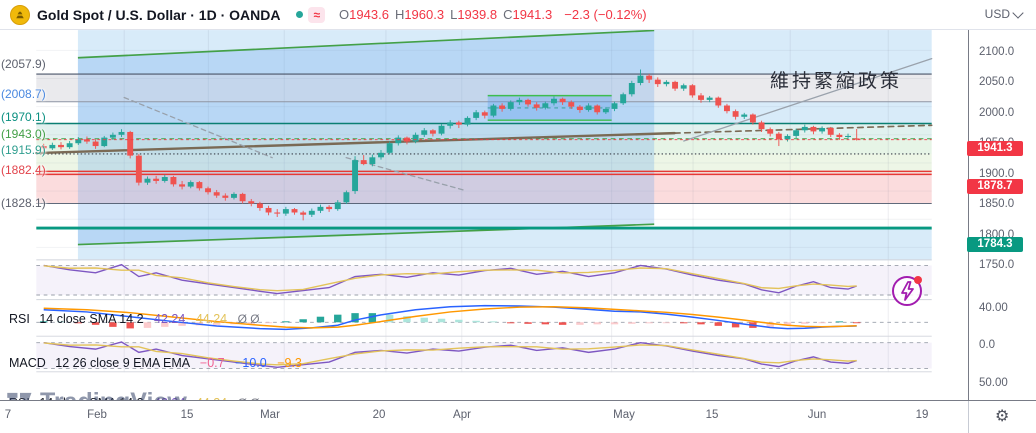 Image resolution: width=1036 pixels, height=433 pixels. I want to click on indicator-tick-label: 50.00, so click(993, 383).